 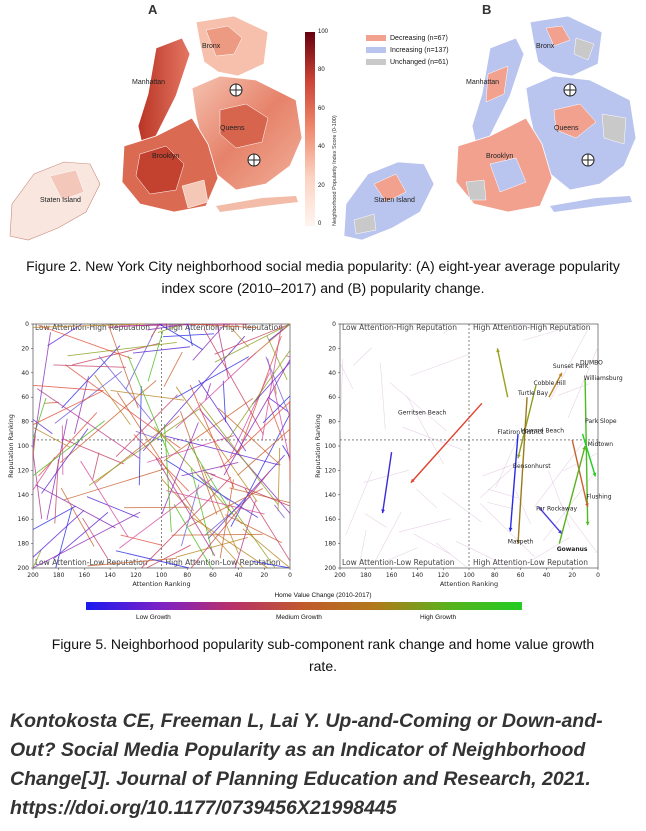 What do you see at coordinates (603, 378) in the screenshot?
I see `neighborhood-label: Williamsburg` at bounding box center [603, 378].